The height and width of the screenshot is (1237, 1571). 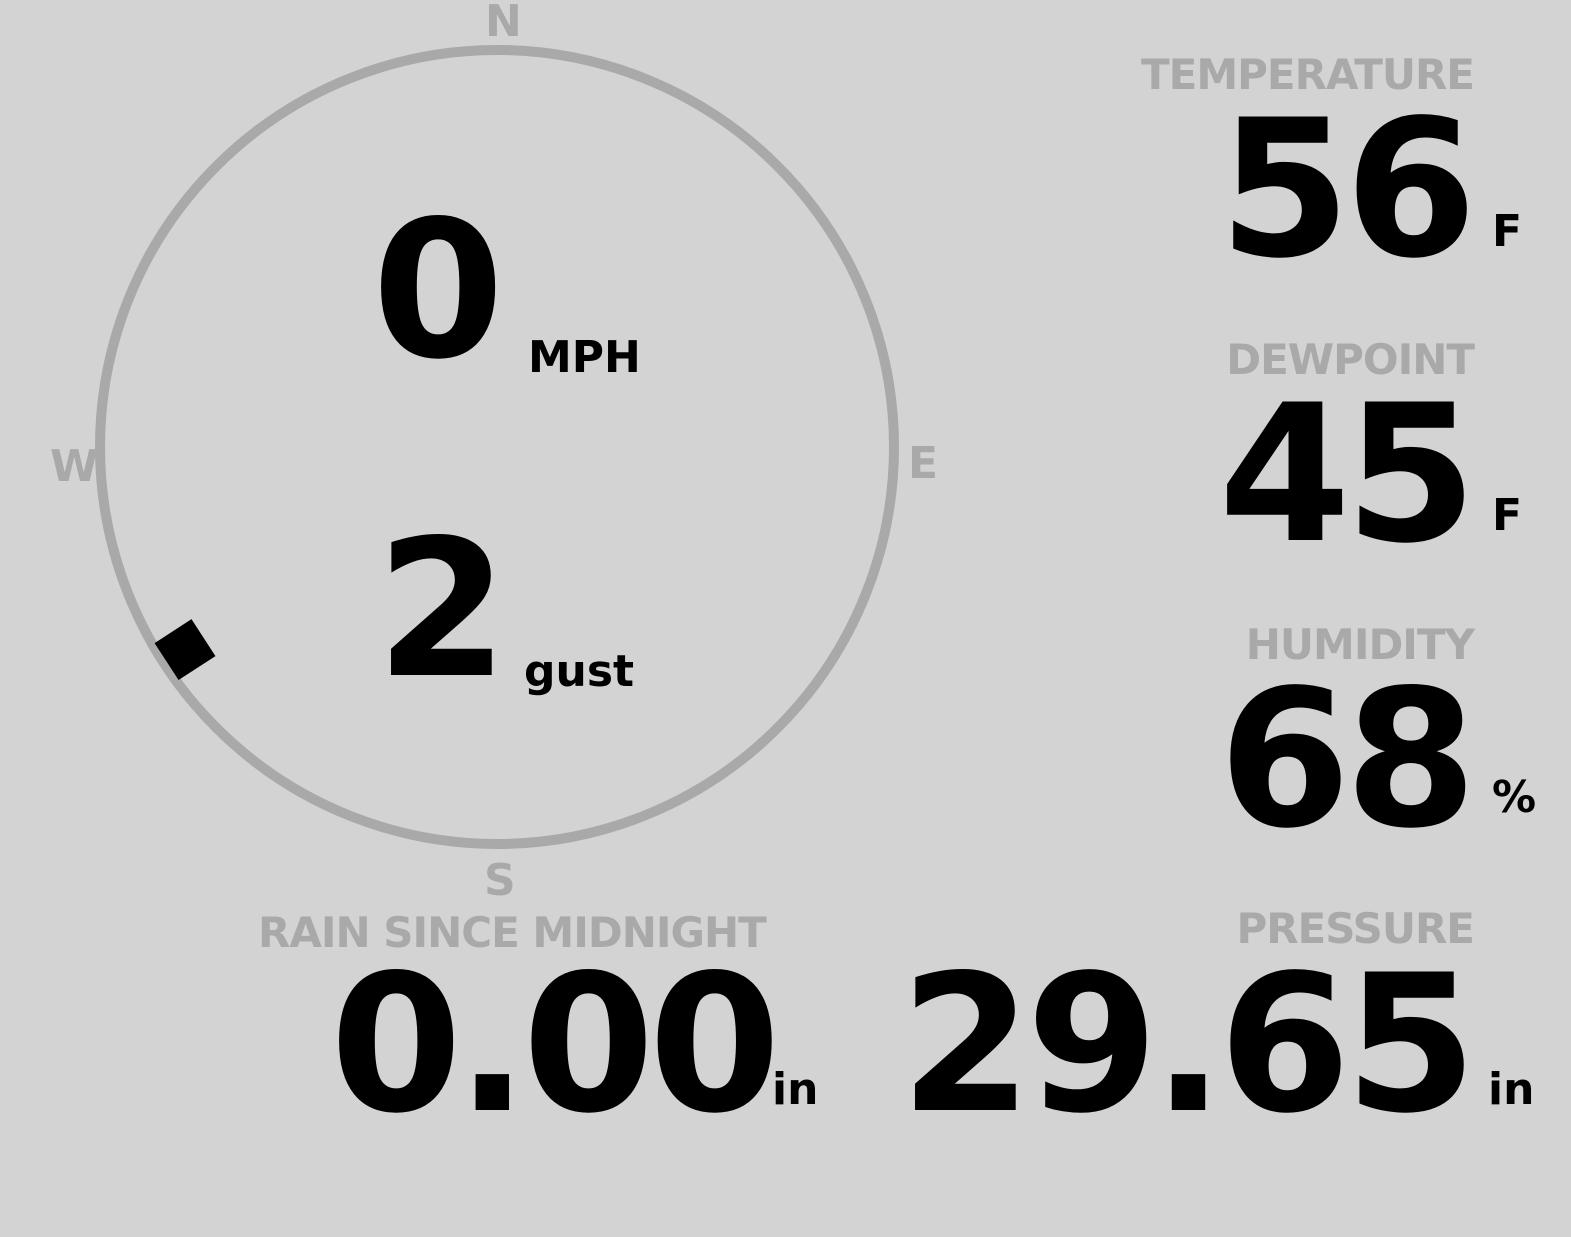 What do you see at coordinates (500, 880) in the screenshot?
I see `compass-south: S` at bounding box center [500, 880].